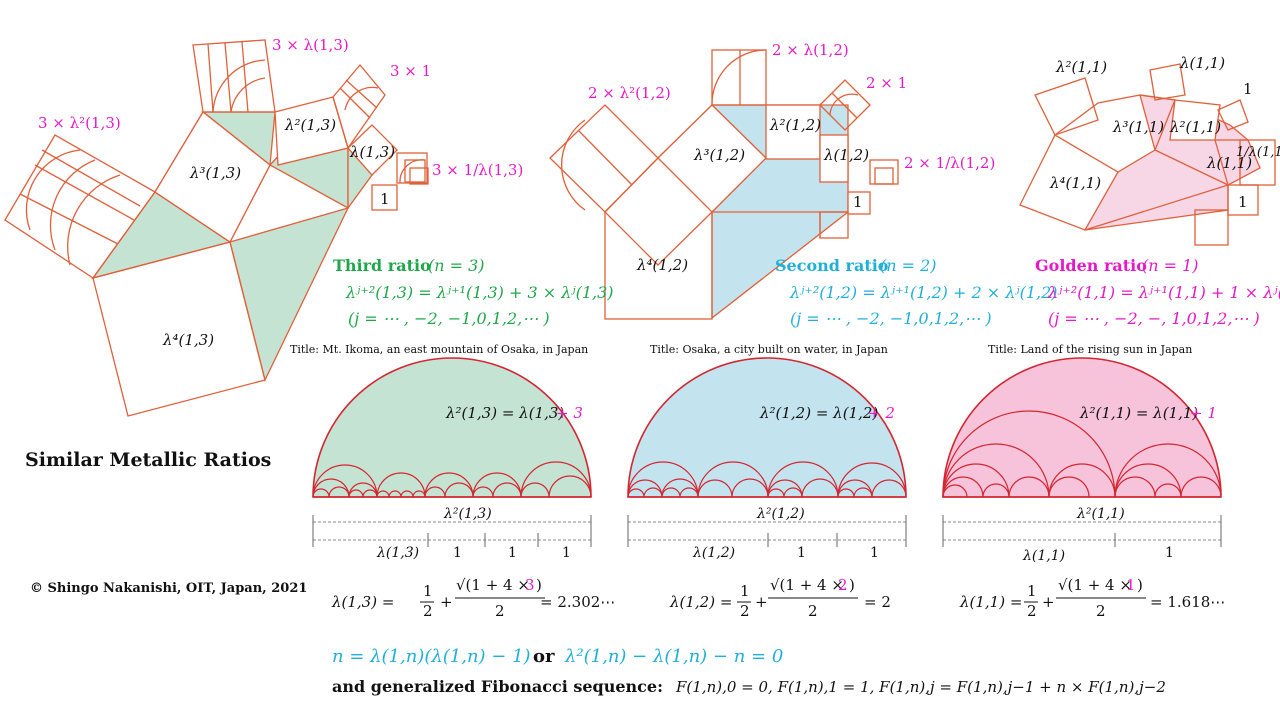 This screenshot has width=1280, height=720. Describe the element at coordinates (877, 602) in the screenshot. I see `formula-second-value: = 2` at that location.